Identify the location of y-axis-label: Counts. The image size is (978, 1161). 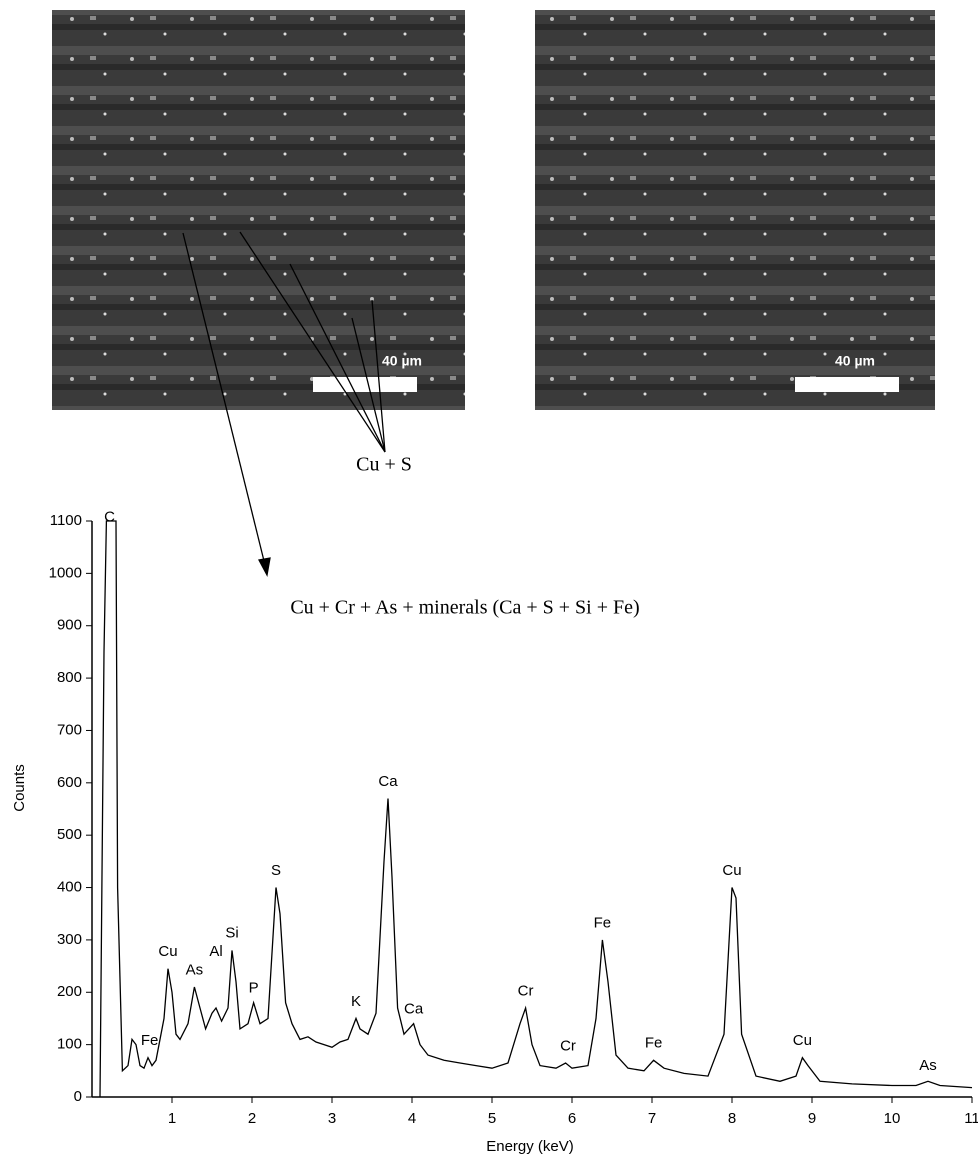
(19, 788).